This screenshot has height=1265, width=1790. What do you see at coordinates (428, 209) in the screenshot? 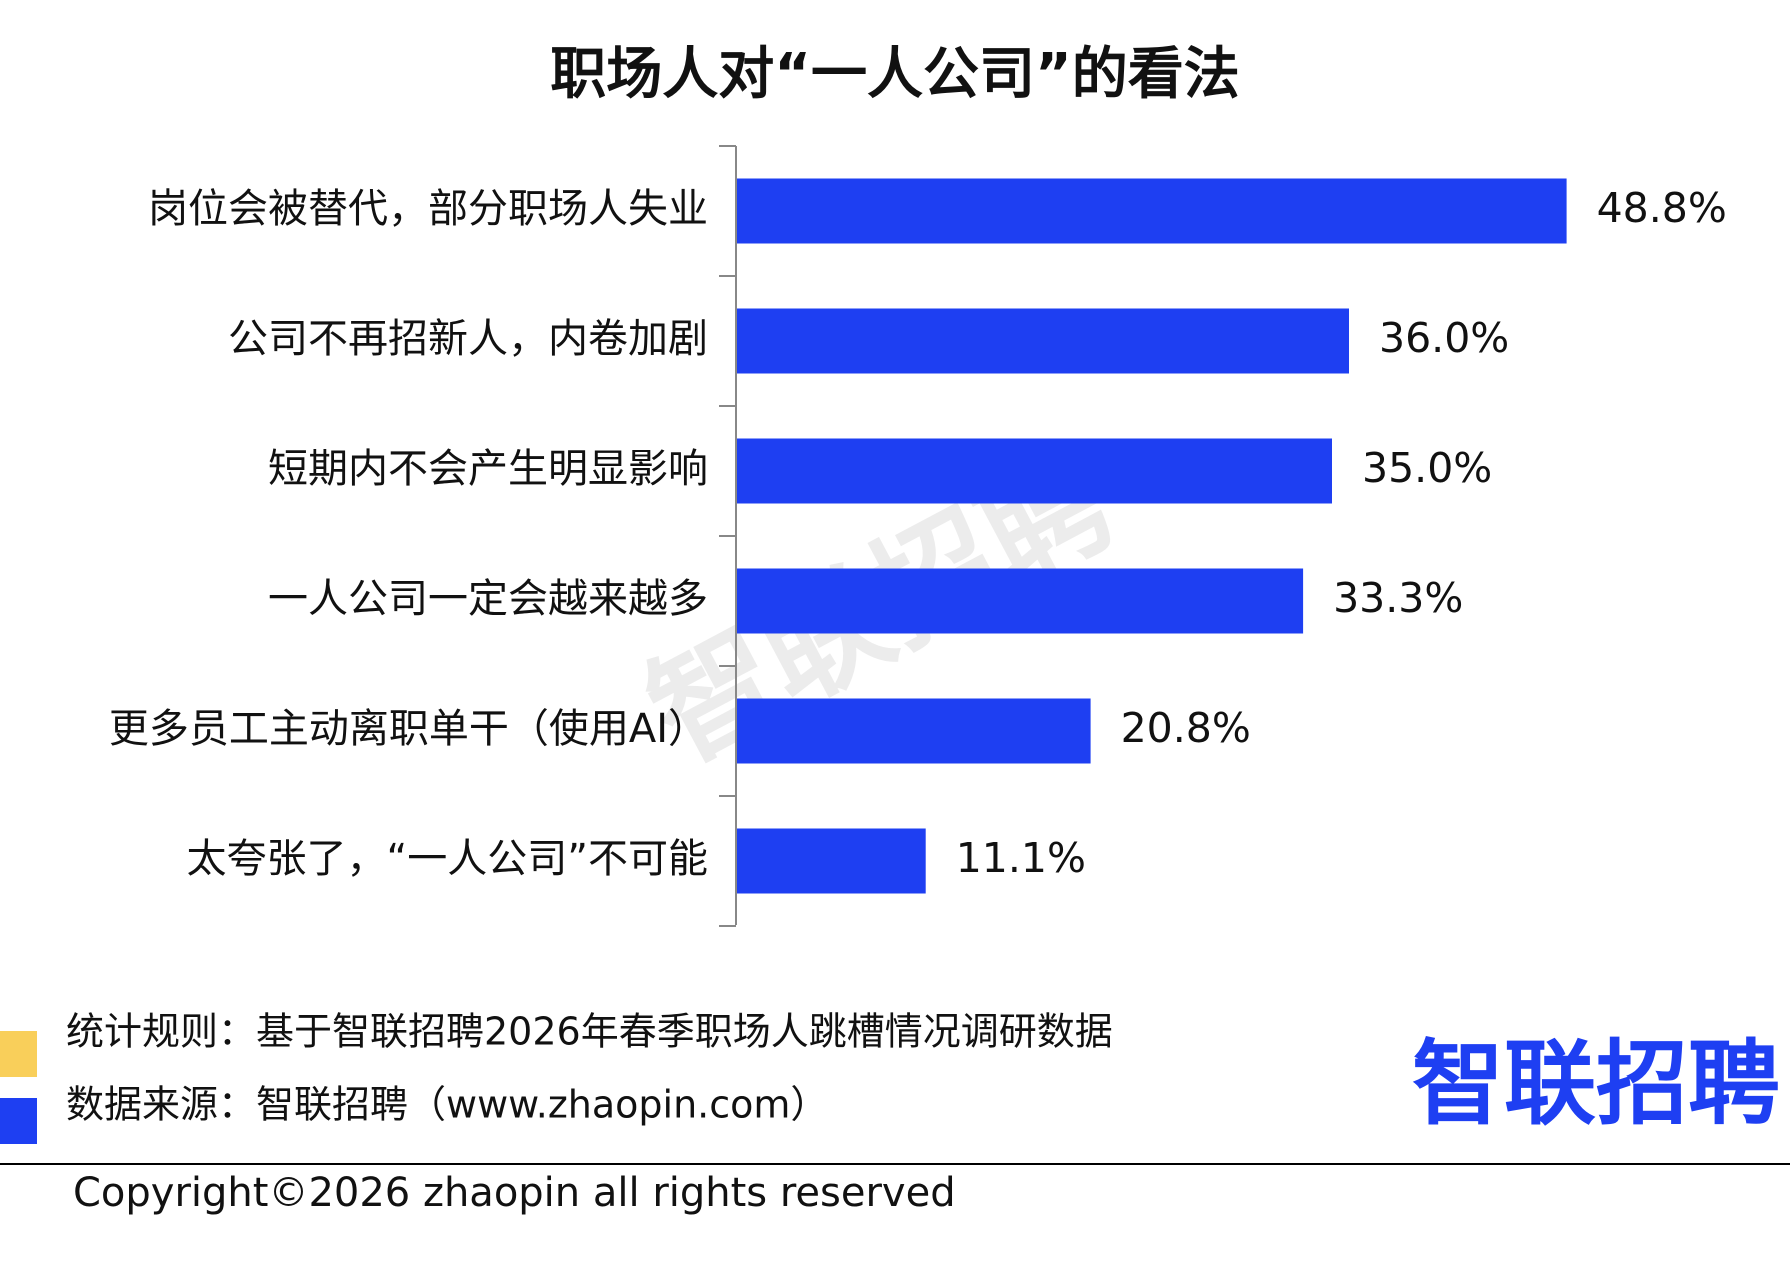
I see `y-tick-label: 岗位会被替代，部分职场人失业` at bounding box center [428, 209].